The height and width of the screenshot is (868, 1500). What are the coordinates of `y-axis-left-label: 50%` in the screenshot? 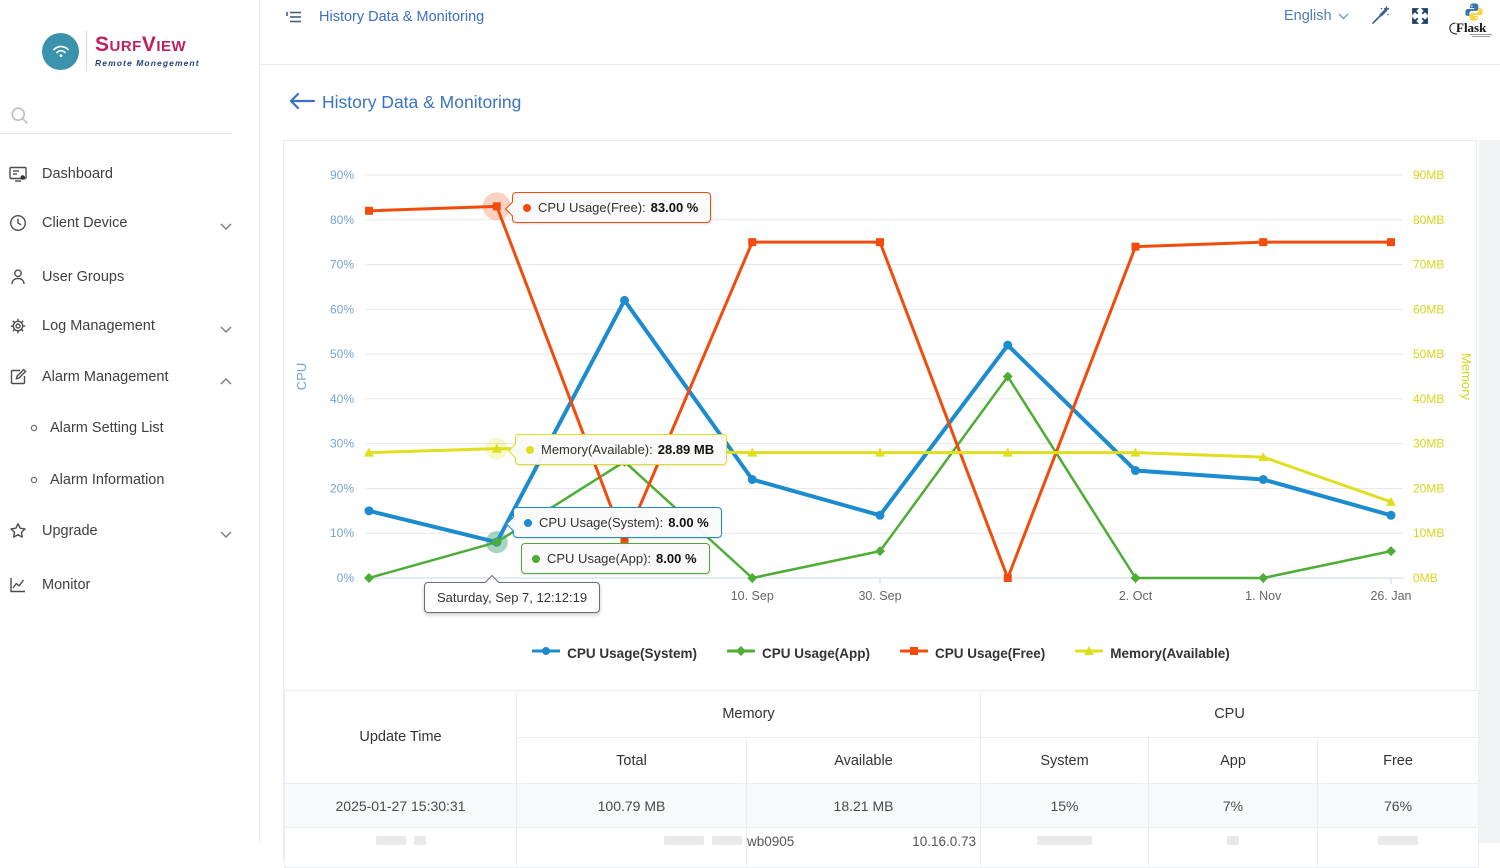 It's located at (342, 354).